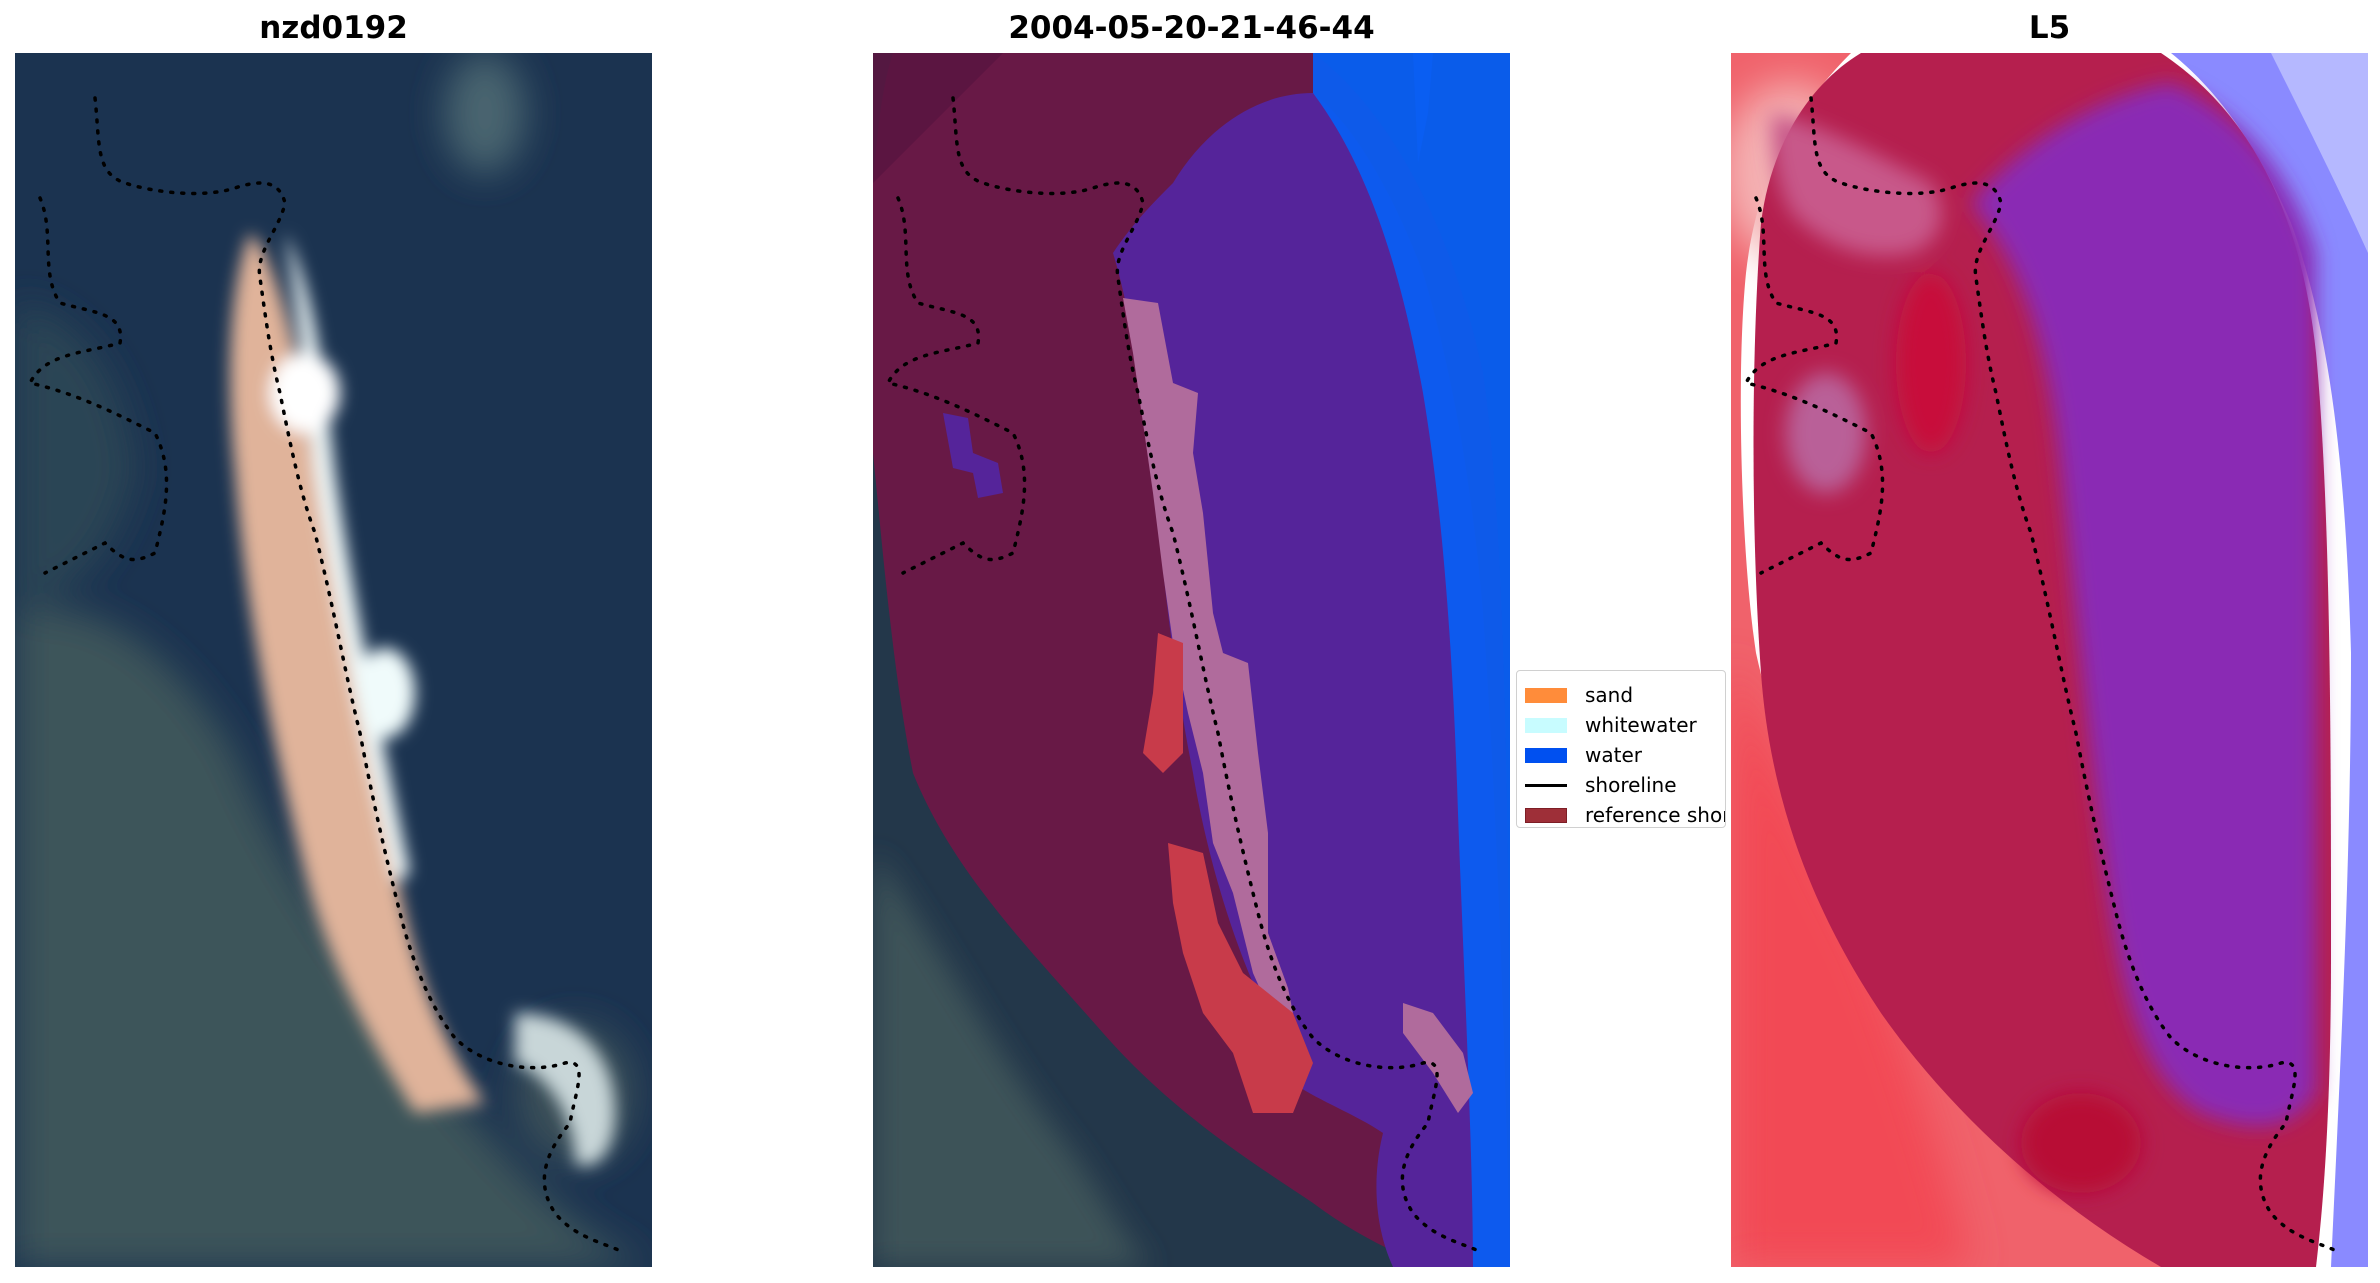 The width and height of the screenshot is (2380, 1283). I want to click on deep-water-class, so click(1411, 660).